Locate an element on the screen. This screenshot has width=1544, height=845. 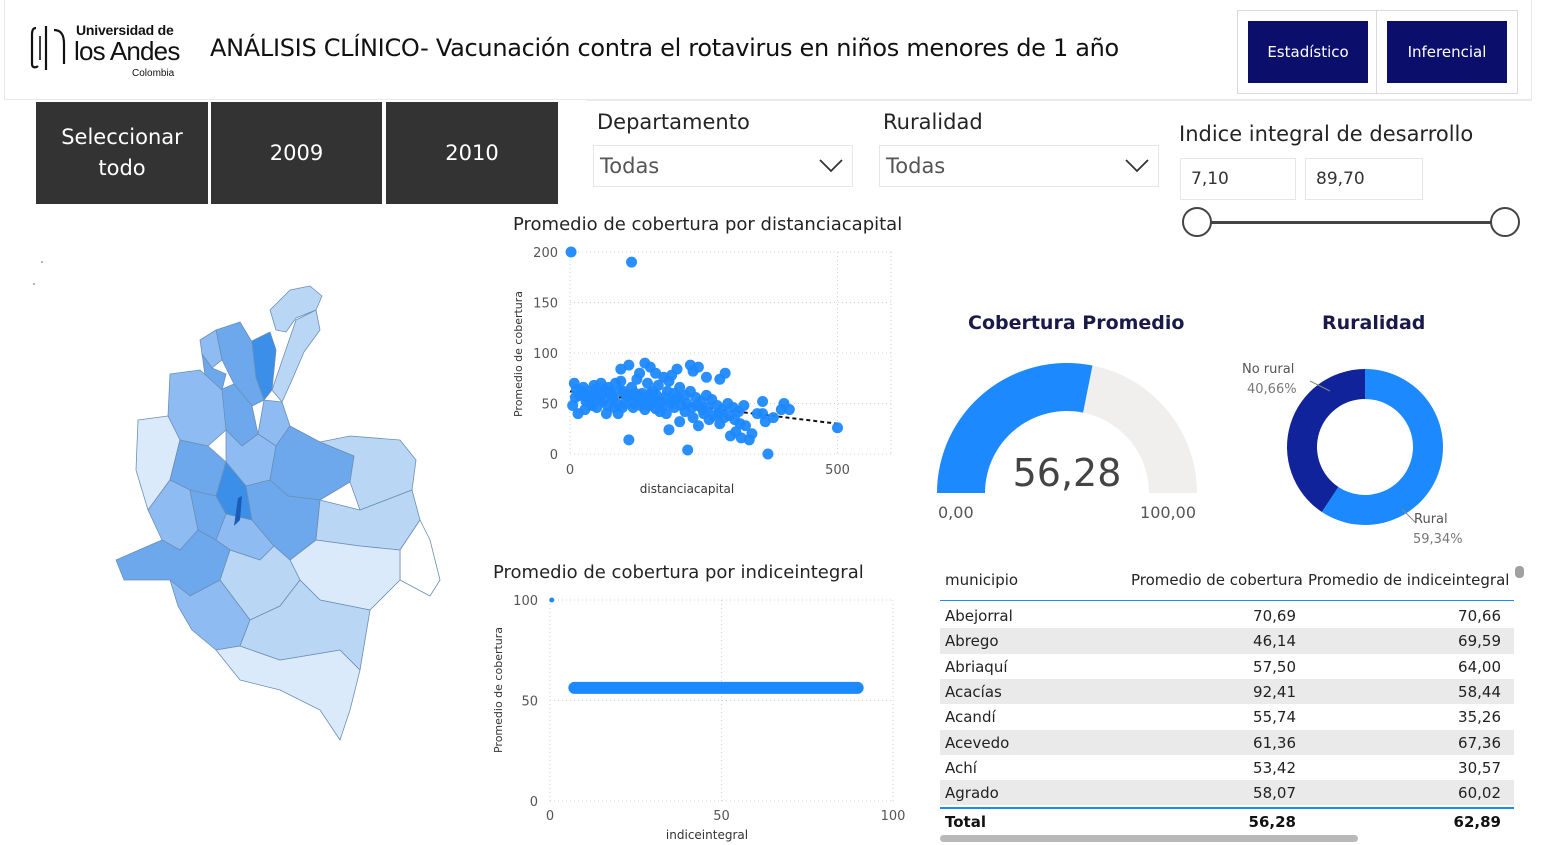
estadistico-button: Estadístico is located at coordinates (1308, 52).